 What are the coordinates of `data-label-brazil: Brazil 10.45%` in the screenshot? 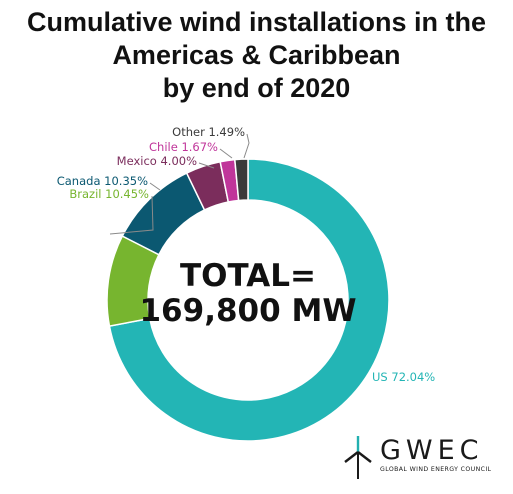 It's located at (109, 194).